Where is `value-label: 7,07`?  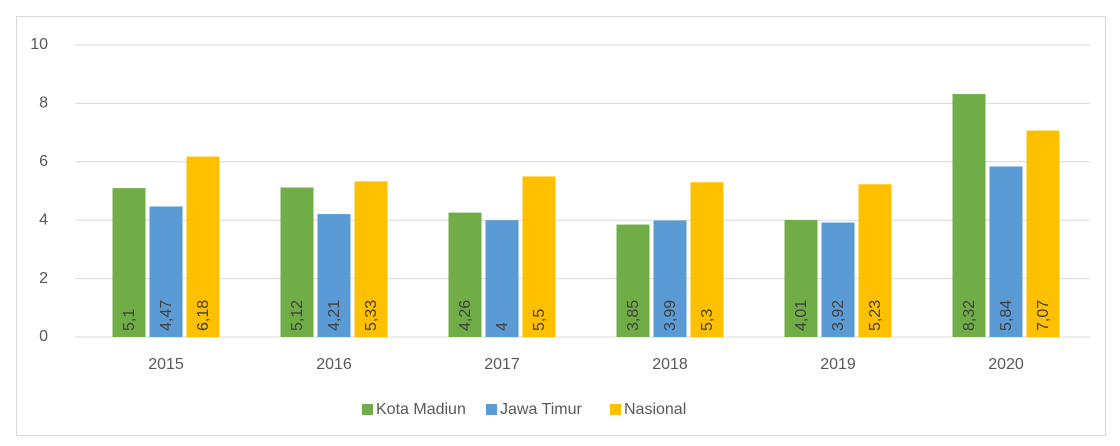
value-label: 7,07 is located at coordinates (1043, 315).